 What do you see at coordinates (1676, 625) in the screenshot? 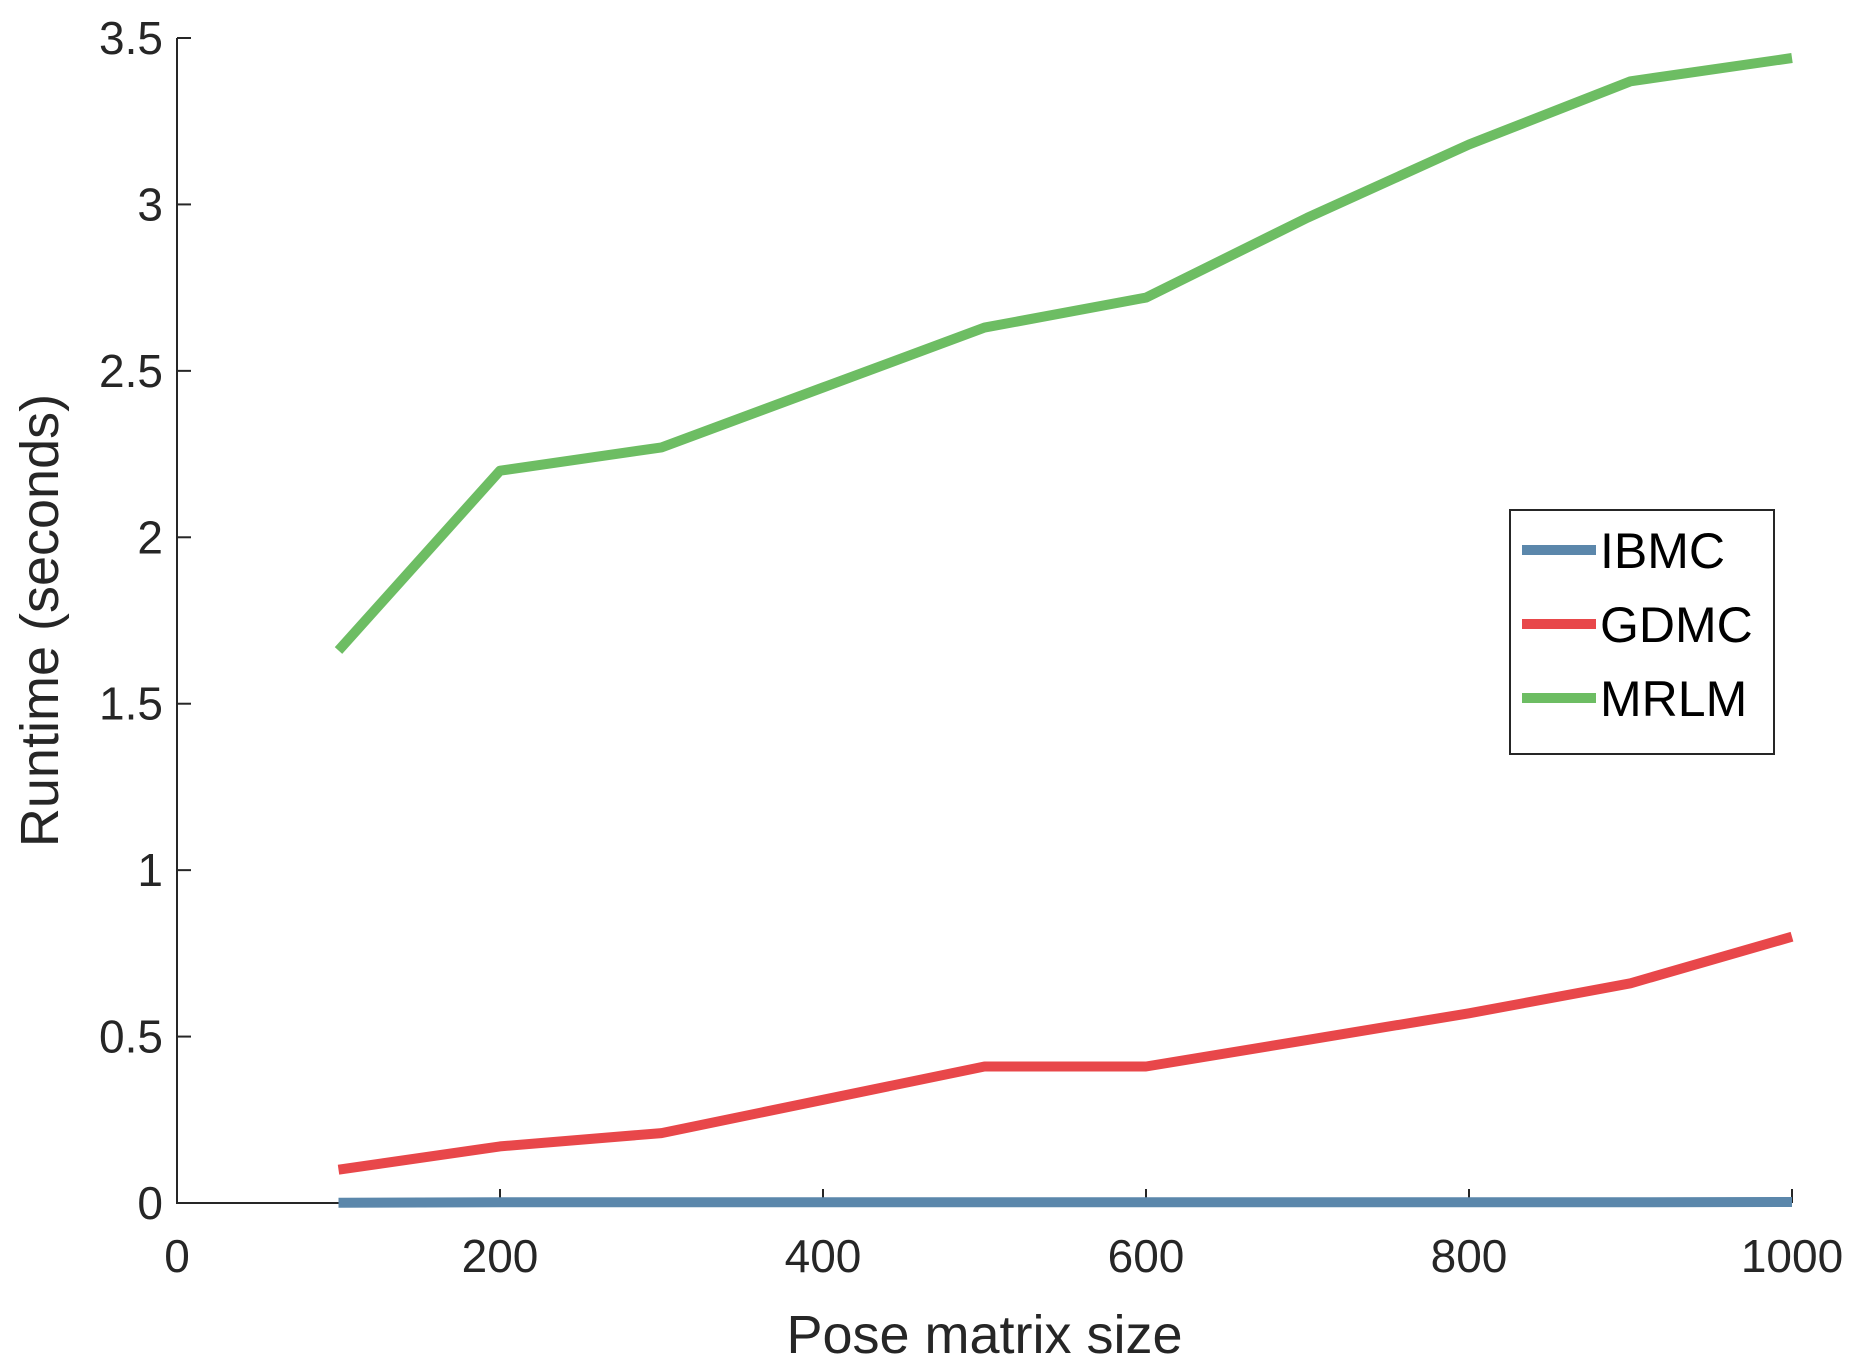
I see `legend-label-gdmc: GDMC` at bounding box center [1676, 625].